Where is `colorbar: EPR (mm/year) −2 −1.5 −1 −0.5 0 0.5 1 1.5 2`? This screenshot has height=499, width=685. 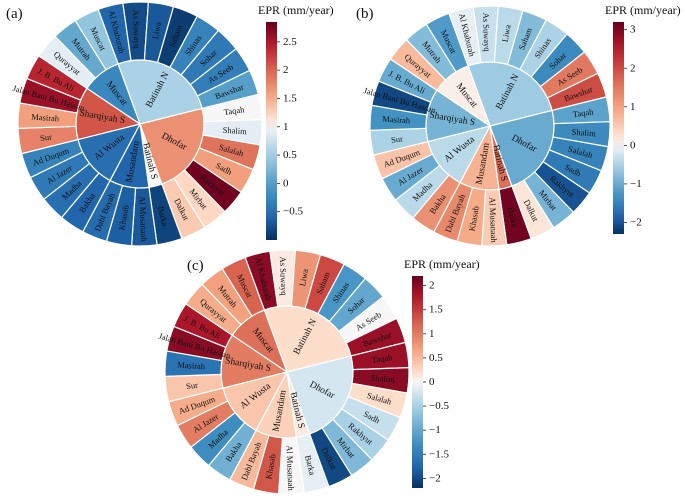 colorbar: EPR (mm/year) −2 −1.5 −1 −0.5 0 0.5 1 1.5 2 is located at coordinates (442, 372).